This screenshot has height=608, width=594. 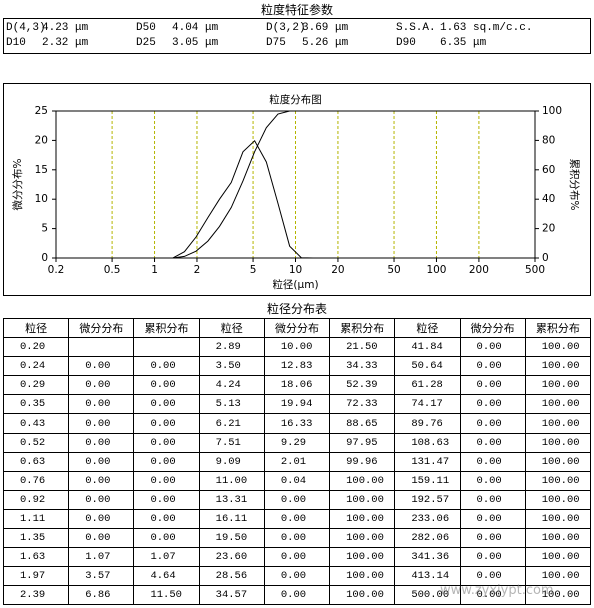 I want to click on y-tick-label: 5, so click(x=44, y=229).